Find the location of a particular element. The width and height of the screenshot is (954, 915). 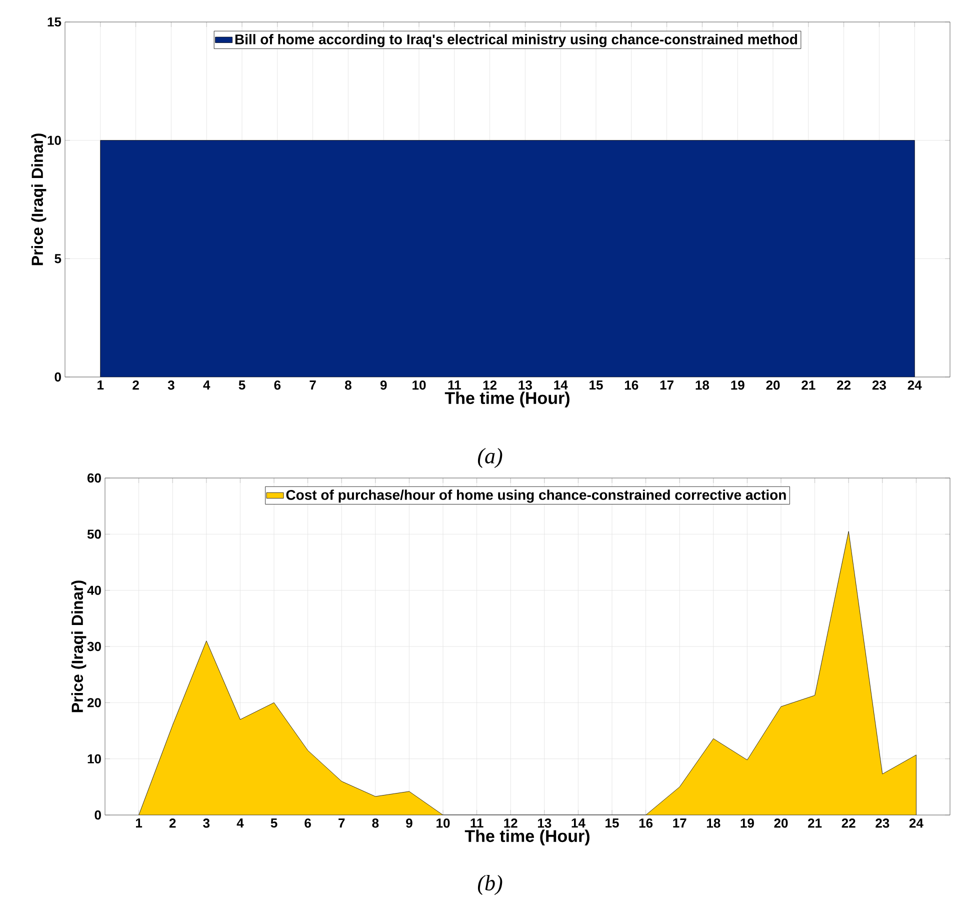

legend-label: Bill of home according to Iraq's electrical ministry using chance-constrained method is located at coordinates (516, 41).